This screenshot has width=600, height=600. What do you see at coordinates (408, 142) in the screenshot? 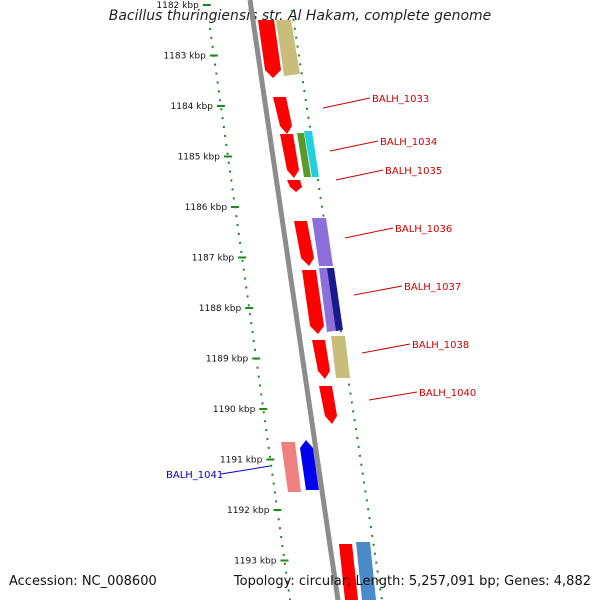
I see `gene-label-balh-1034: BALH_1034` at bounding box center [408, 142].